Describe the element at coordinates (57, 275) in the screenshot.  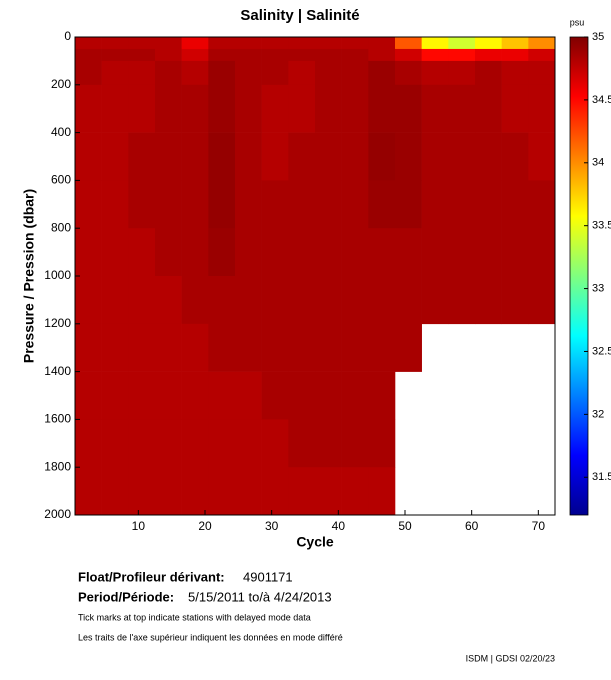
I see `y-tick-label: 1000` at that location.